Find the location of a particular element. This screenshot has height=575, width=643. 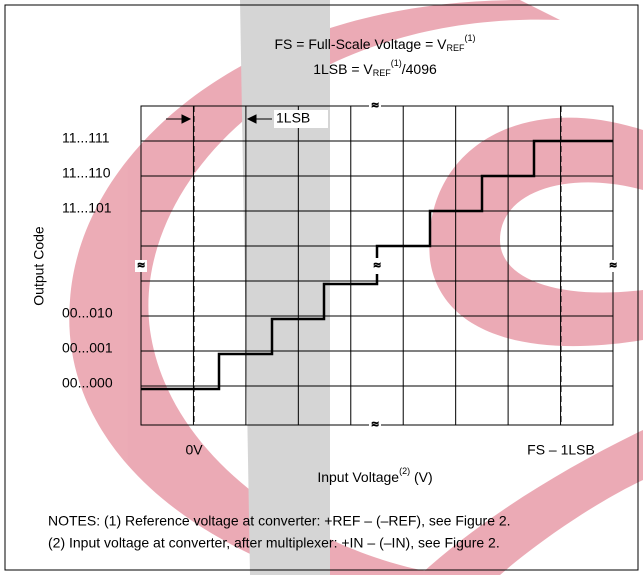

axis-text: (V) is located at coordinates (421, 477).